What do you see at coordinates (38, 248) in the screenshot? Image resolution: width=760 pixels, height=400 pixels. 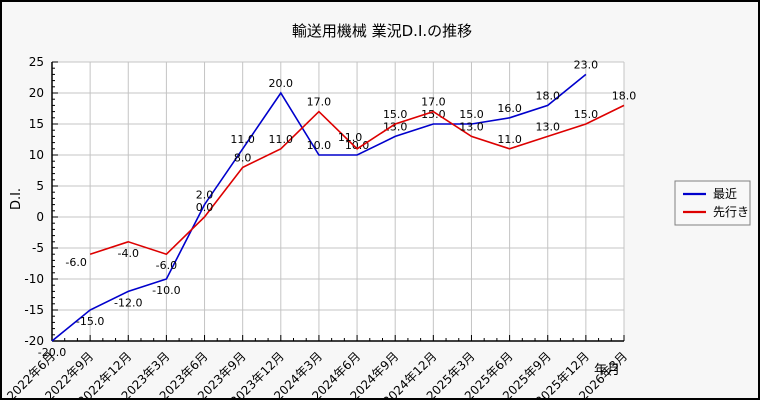 I see `y-tick-label: -5` at bounding box center [38, 248].